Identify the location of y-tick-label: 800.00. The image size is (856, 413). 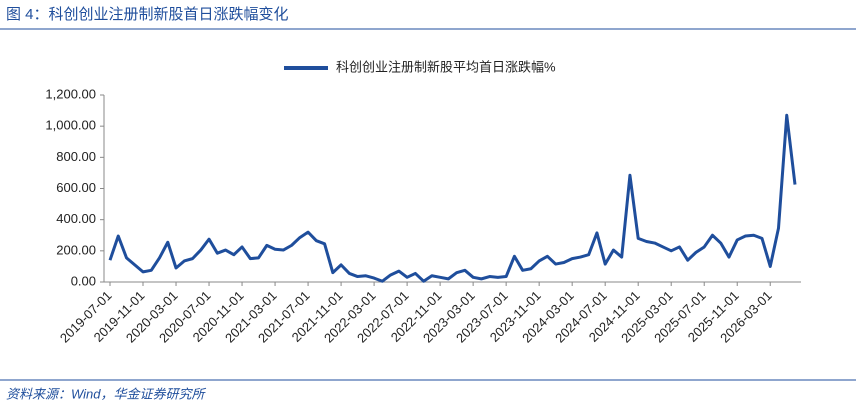
(76, 156).